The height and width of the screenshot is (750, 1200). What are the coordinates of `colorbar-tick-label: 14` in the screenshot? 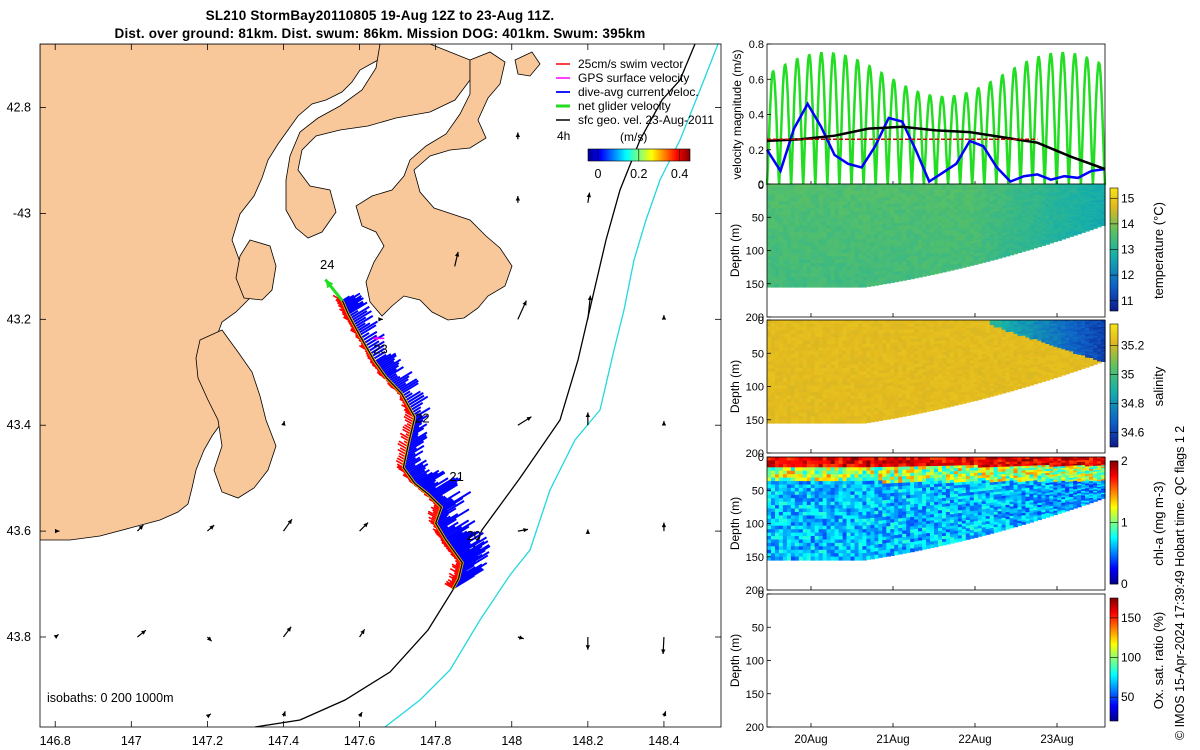 It's located at (1128, 224).